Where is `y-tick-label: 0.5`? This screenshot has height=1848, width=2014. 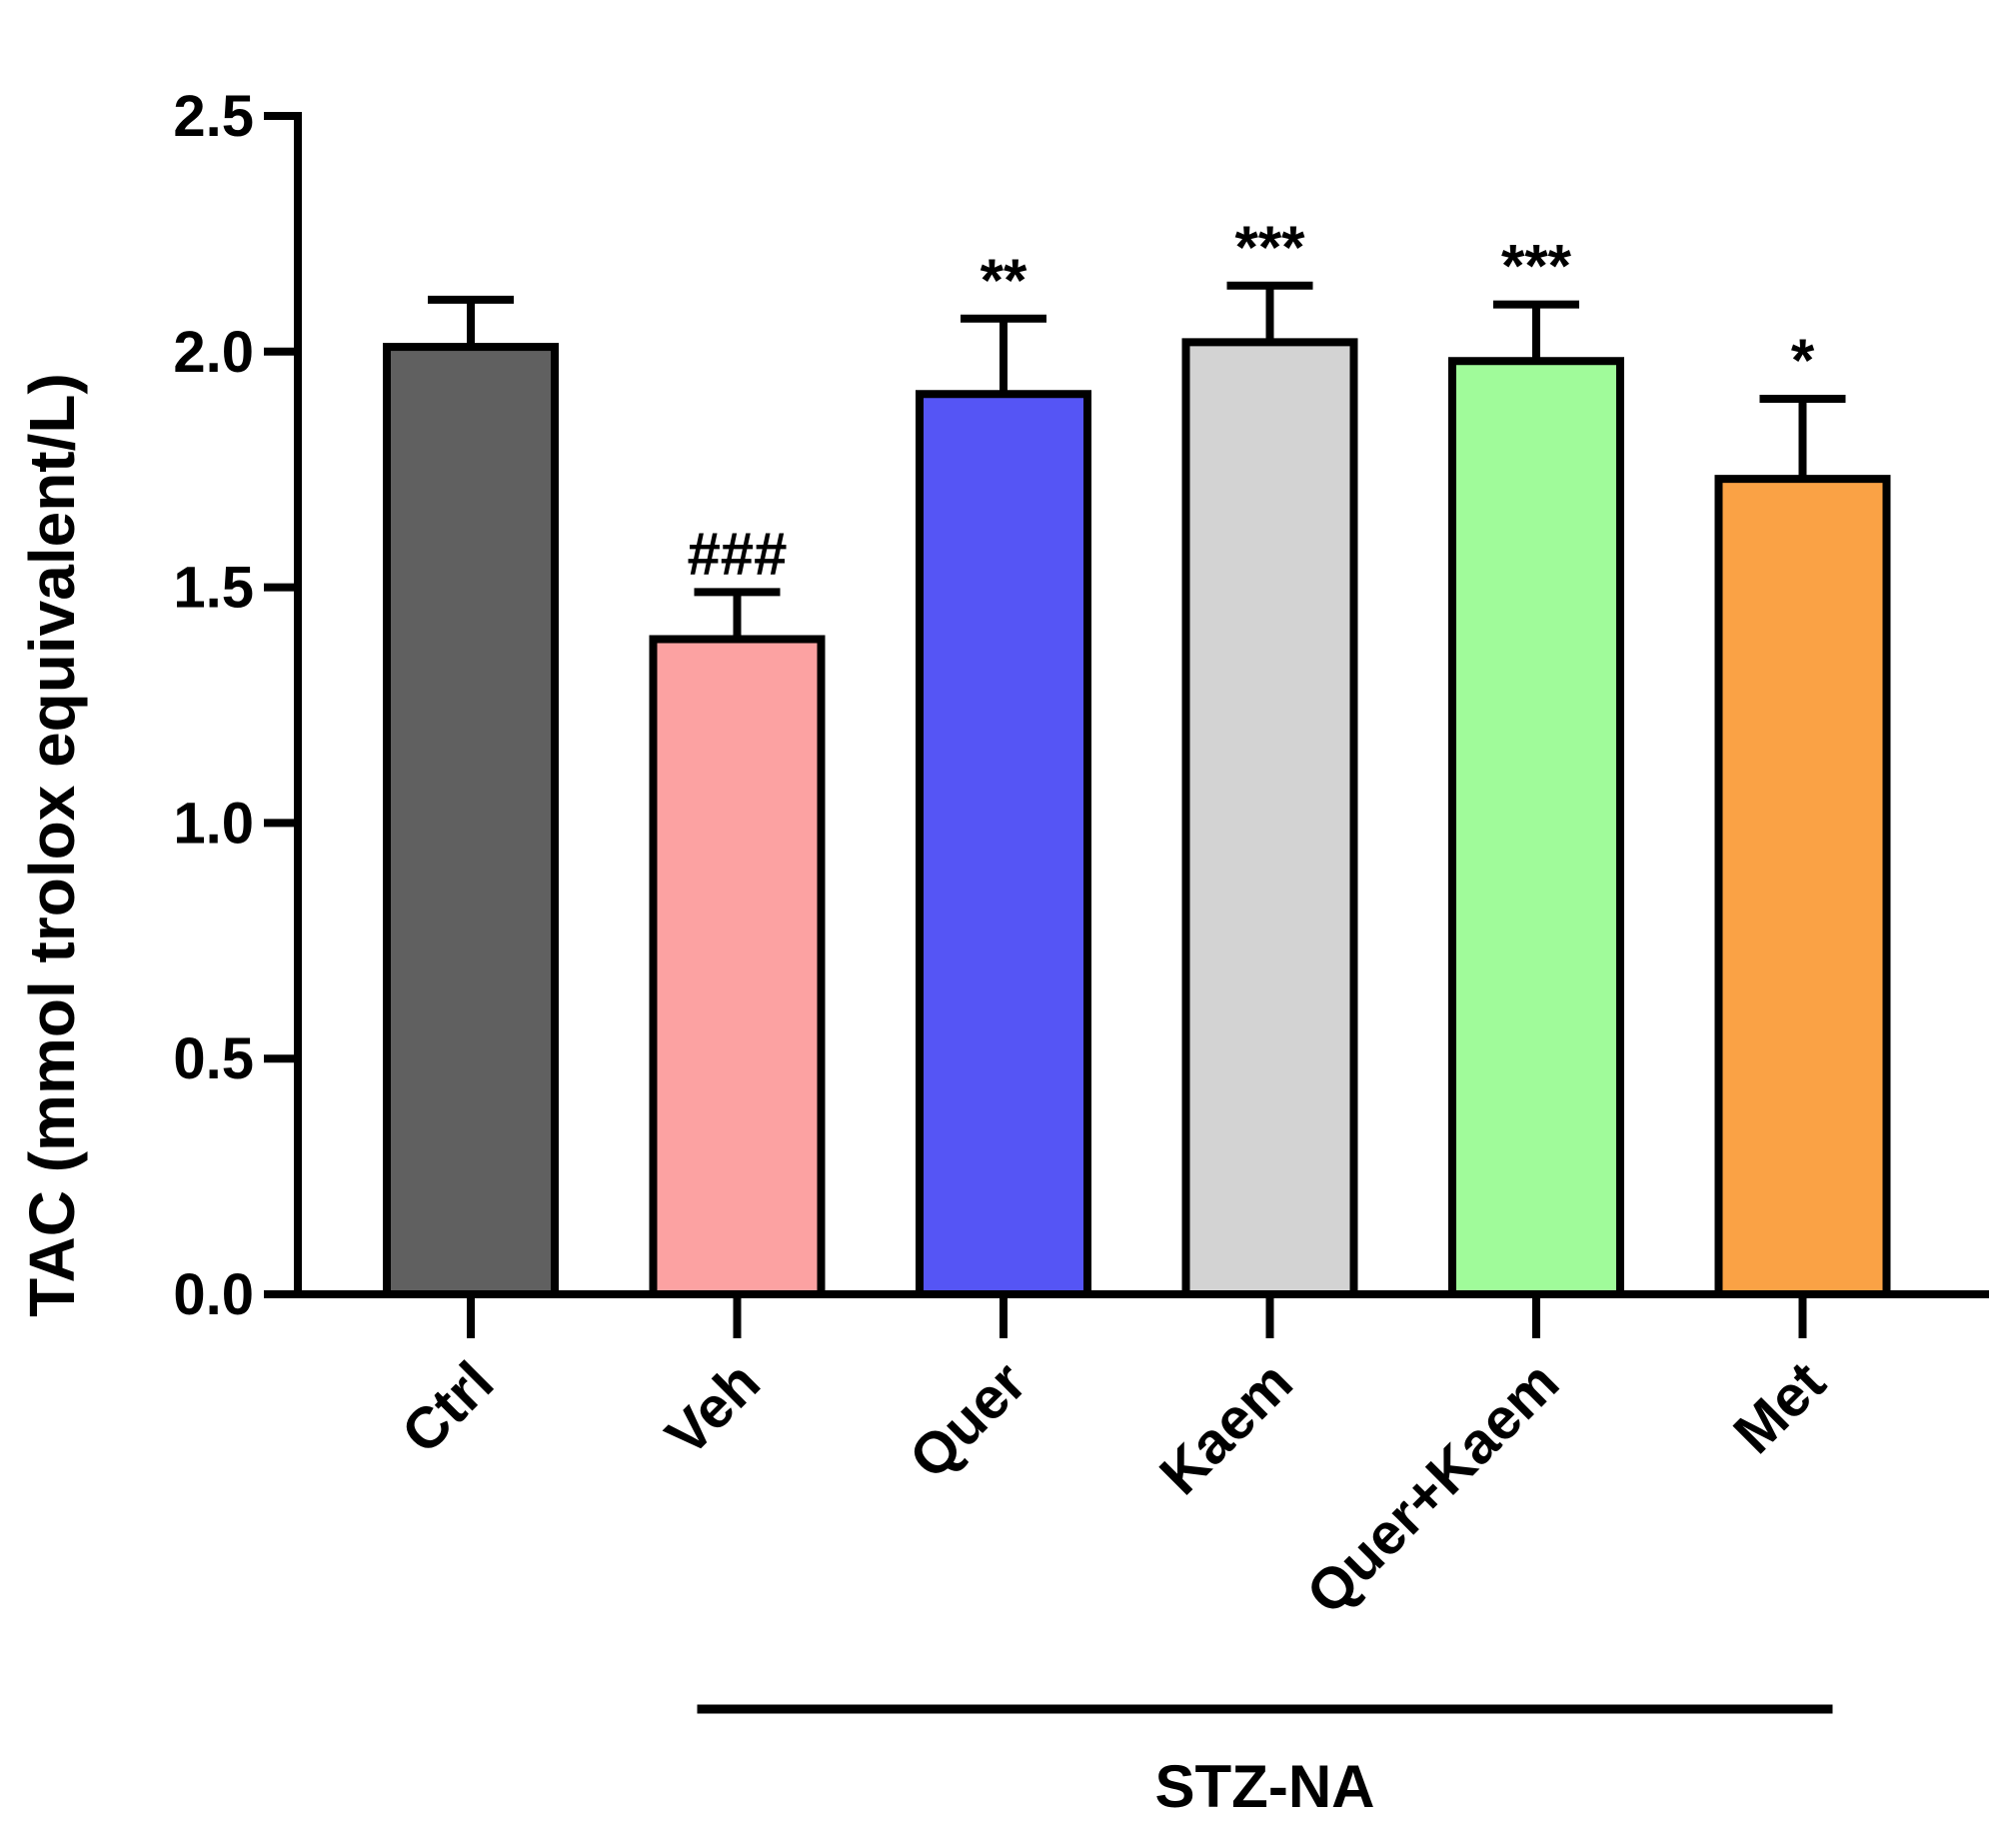
y-tick-label: 0.5 is located at coordinates (213, 1058).